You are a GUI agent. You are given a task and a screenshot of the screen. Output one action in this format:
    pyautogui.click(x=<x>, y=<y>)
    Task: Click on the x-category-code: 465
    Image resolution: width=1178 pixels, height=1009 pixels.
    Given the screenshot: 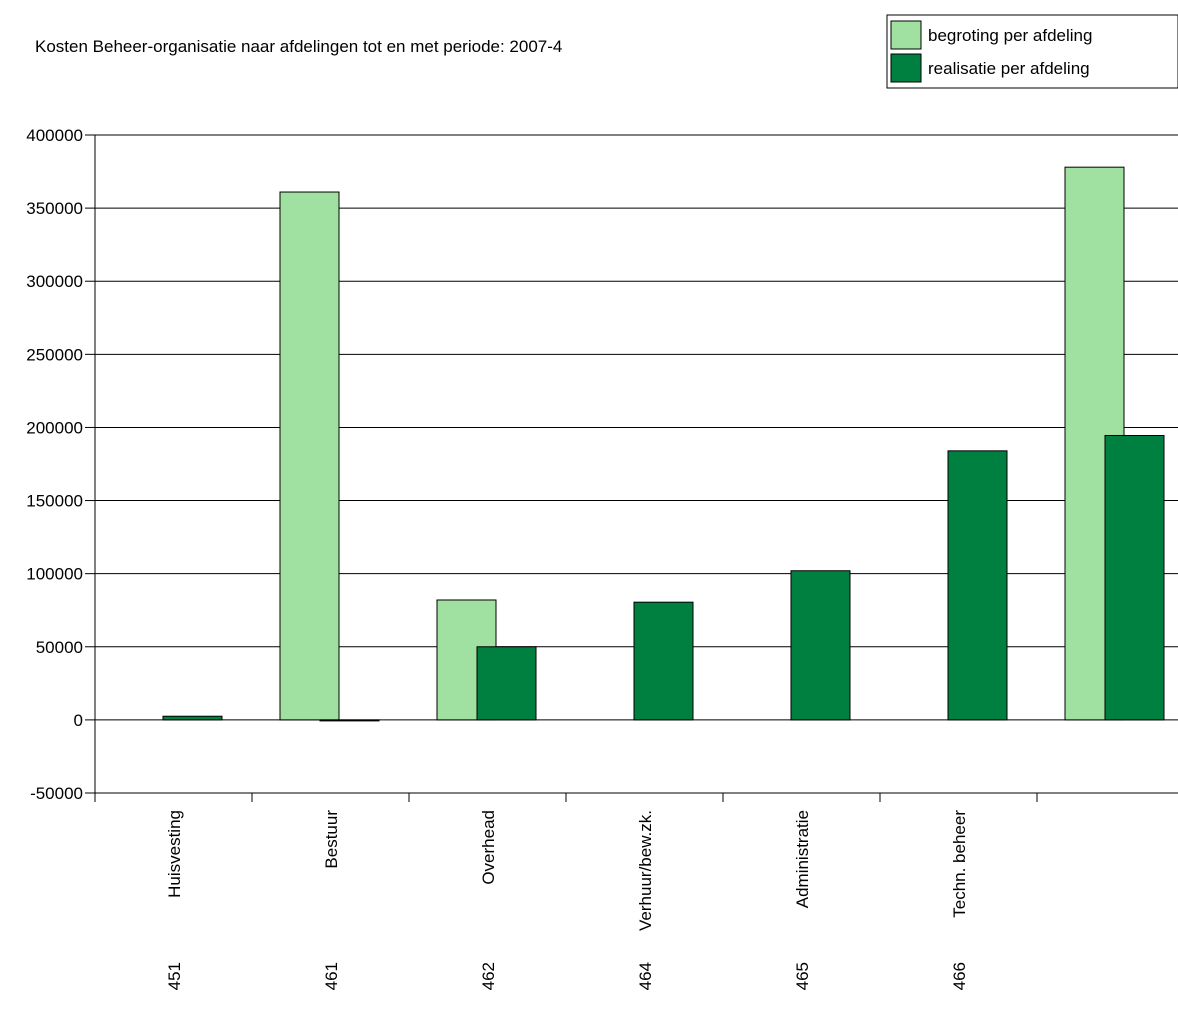 What is the action you would take?
    pyautogui.click(x=802, y=976)
    